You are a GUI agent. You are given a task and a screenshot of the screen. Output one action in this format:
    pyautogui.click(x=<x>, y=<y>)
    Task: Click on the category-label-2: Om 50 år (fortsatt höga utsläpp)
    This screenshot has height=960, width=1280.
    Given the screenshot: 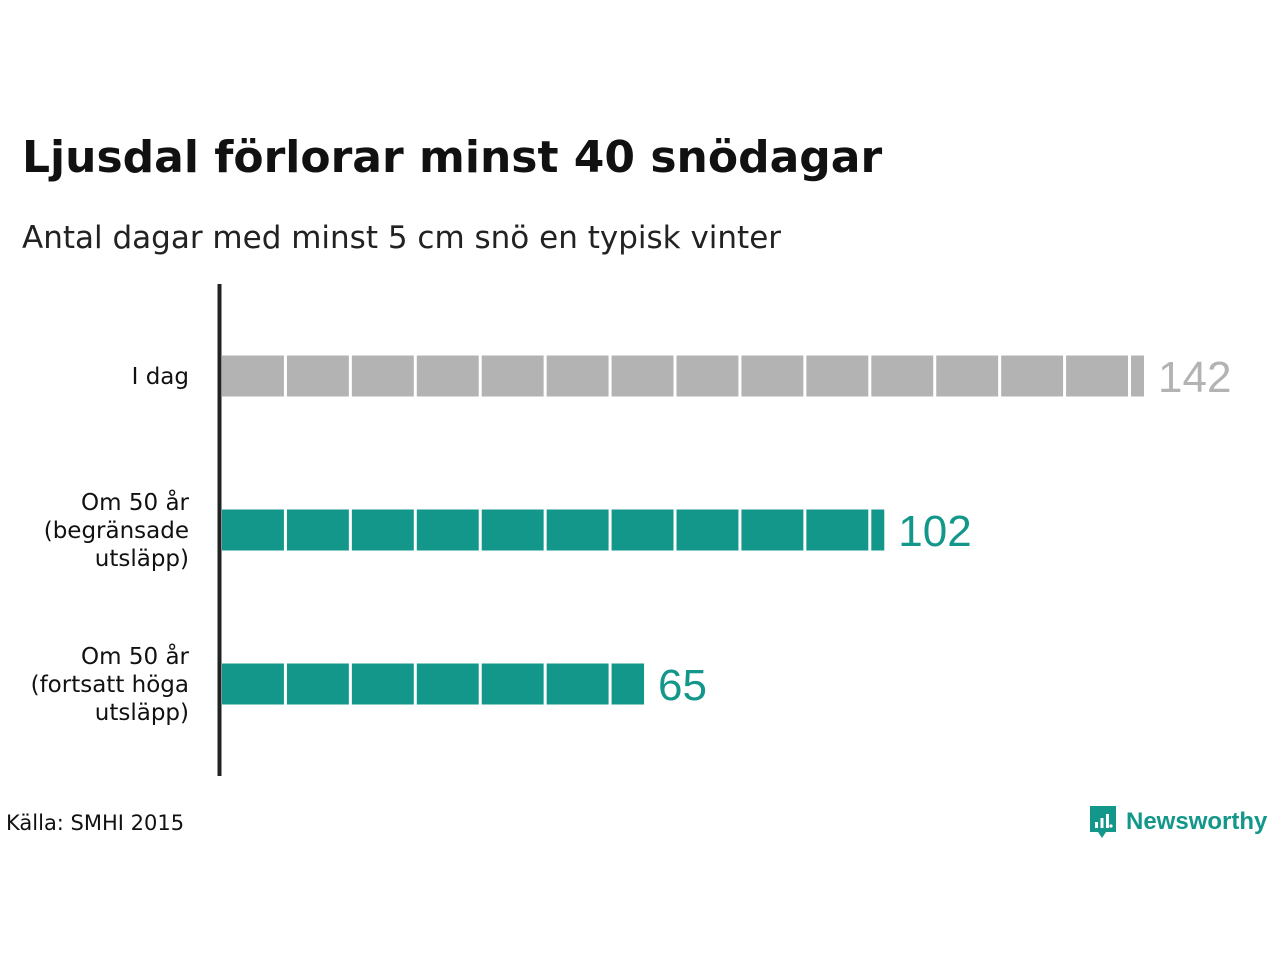 What is the action you would take?
    pyautogui.click(x=110, y=684)
    